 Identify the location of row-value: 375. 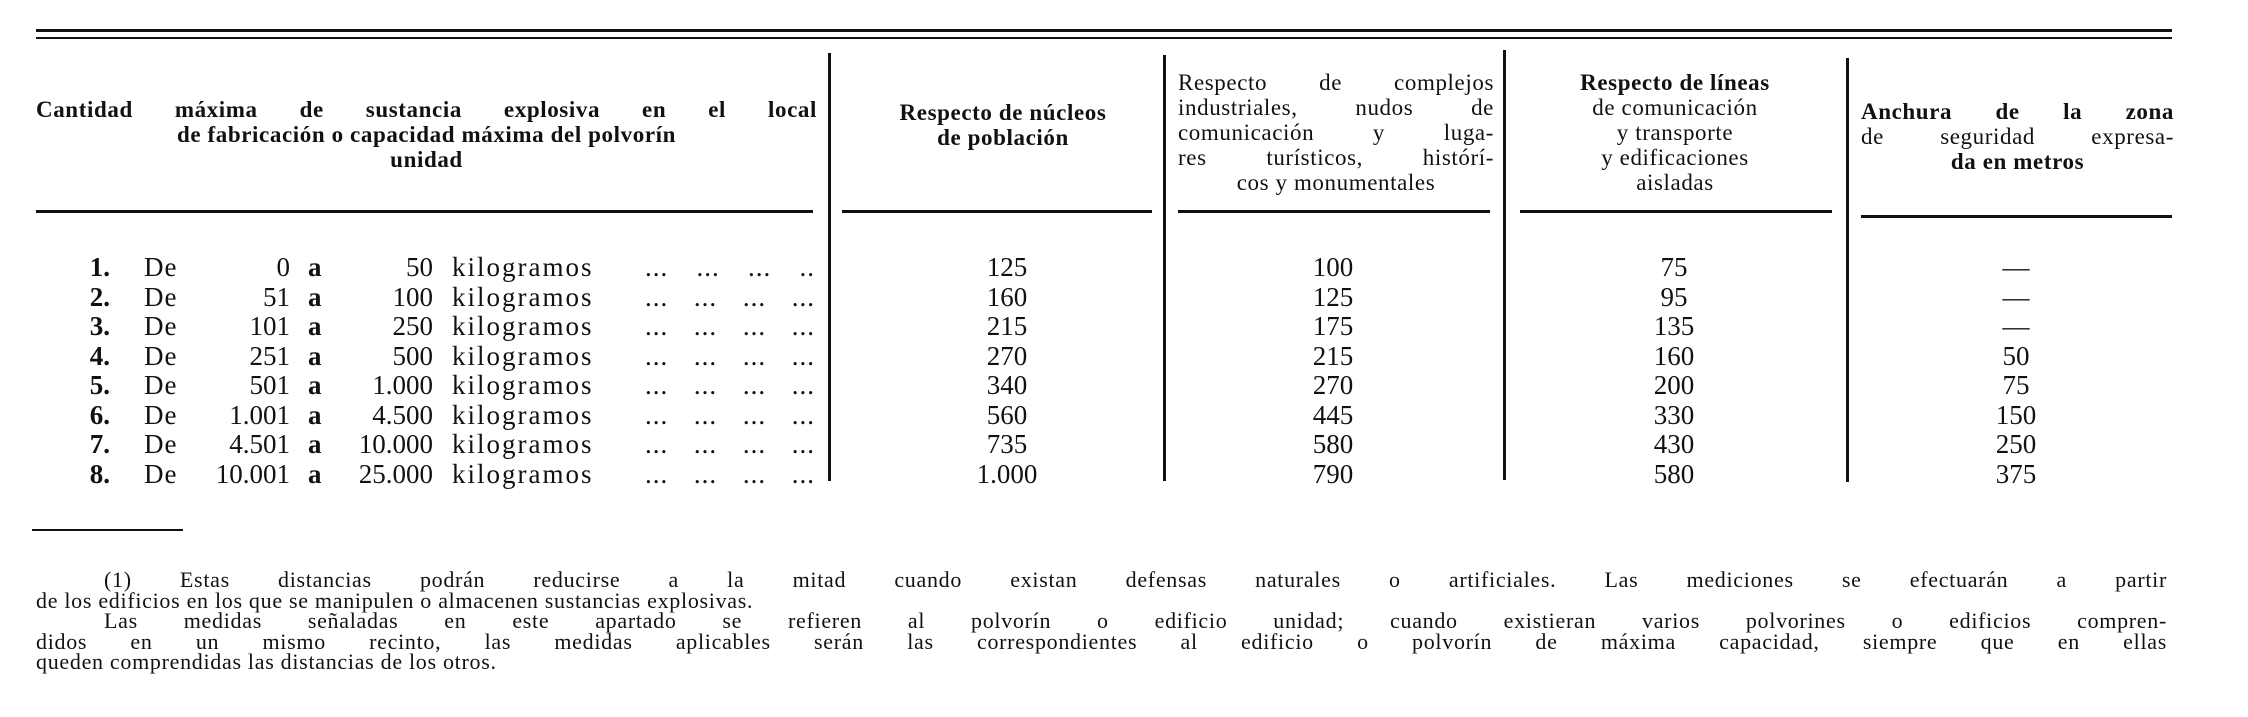
(2016, 473).